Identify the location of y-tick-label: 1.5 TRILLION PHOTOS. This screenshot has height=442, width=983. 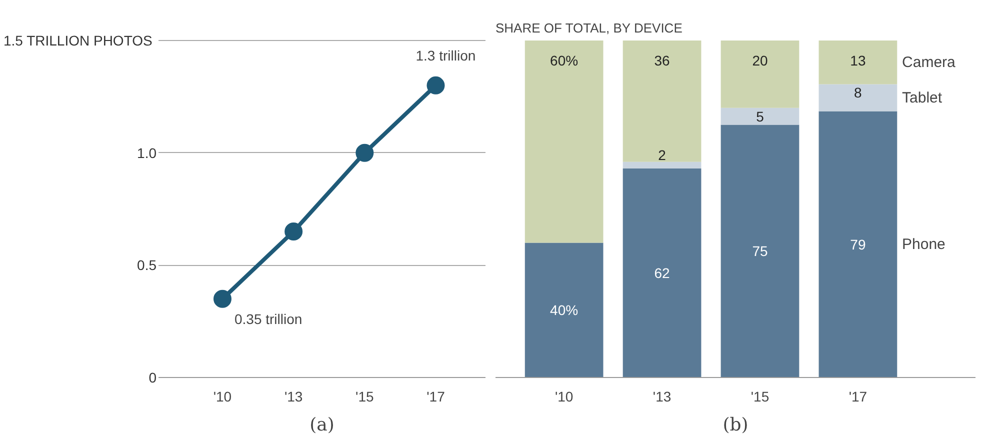
(77, 40).